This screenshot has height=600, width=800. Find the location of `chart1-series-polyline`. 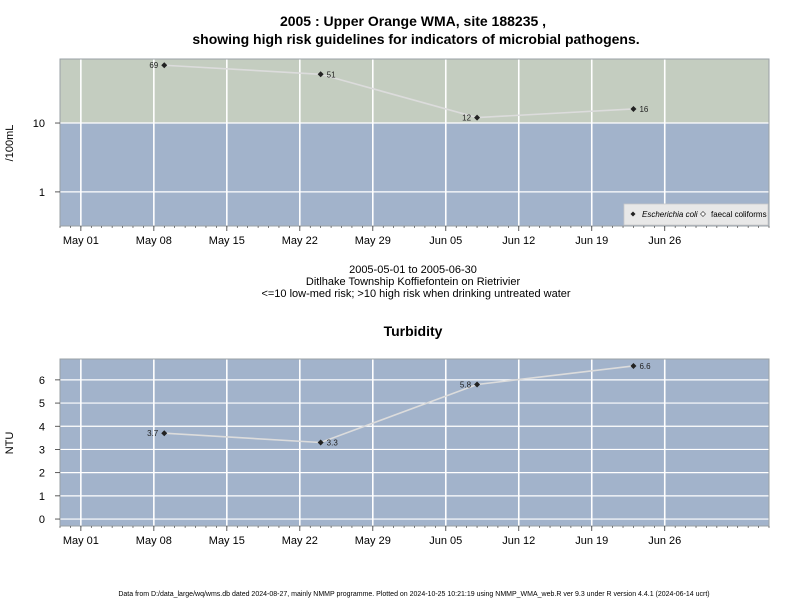

chart1-series-polyline is located at coordinates (399, 91).